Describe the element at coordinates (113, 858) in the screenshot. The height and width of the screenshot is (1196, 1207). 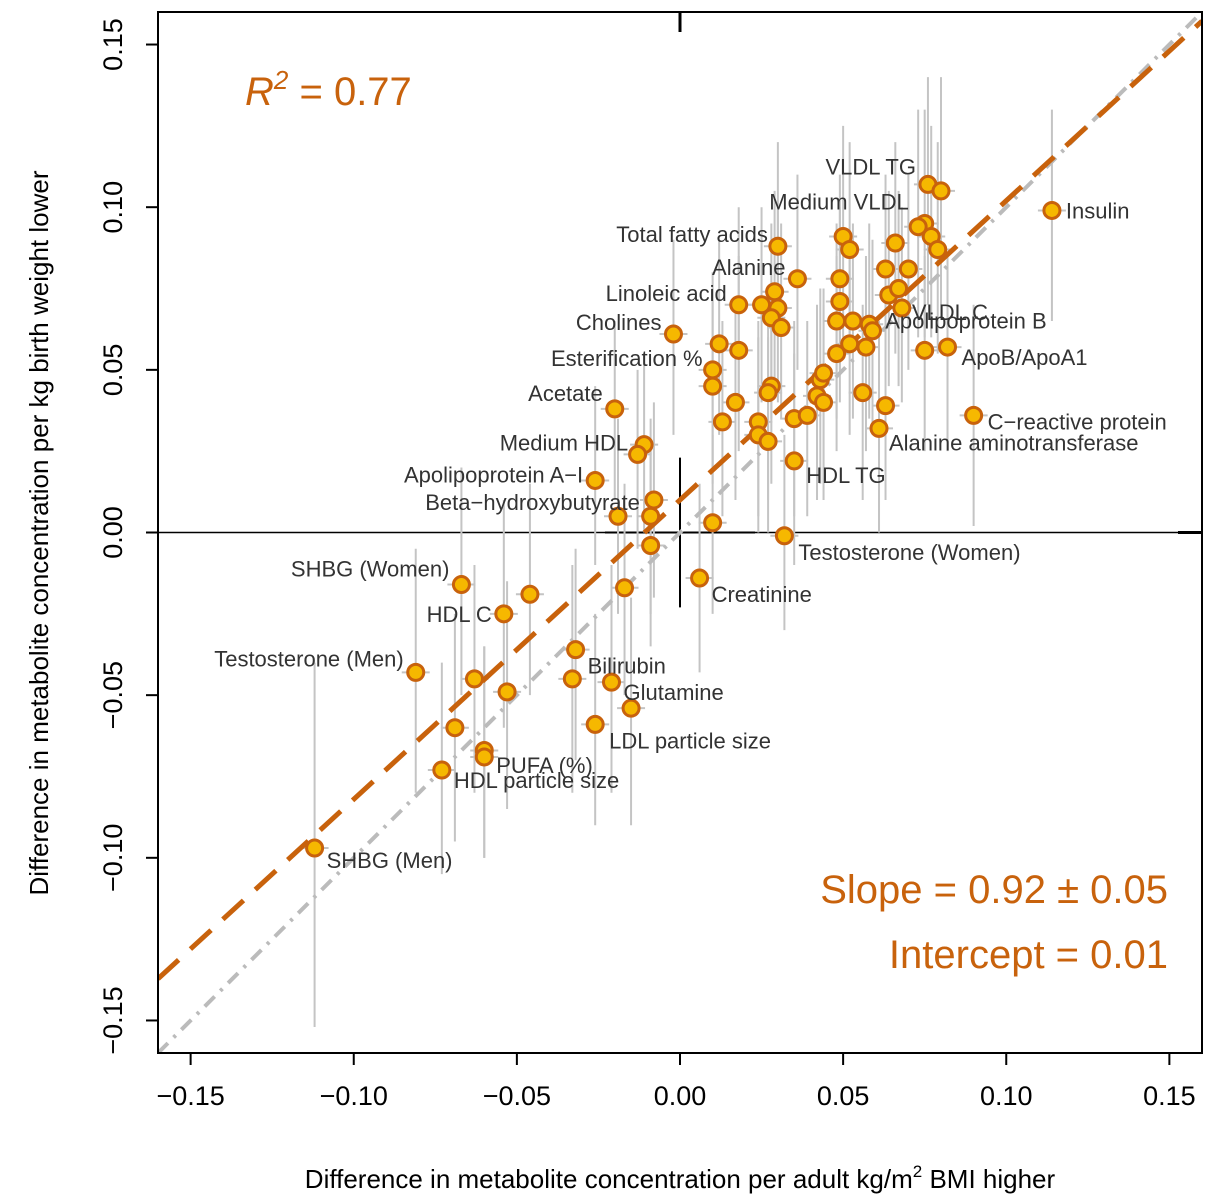
I see `y-tick-label: −0.10` at that location.